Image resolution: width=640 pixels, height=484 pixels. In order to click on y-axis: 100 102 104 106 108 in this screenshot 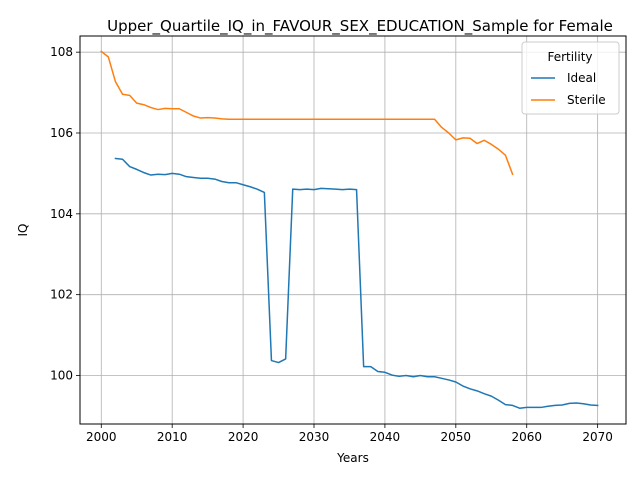, I will do `click(65, 214)`.